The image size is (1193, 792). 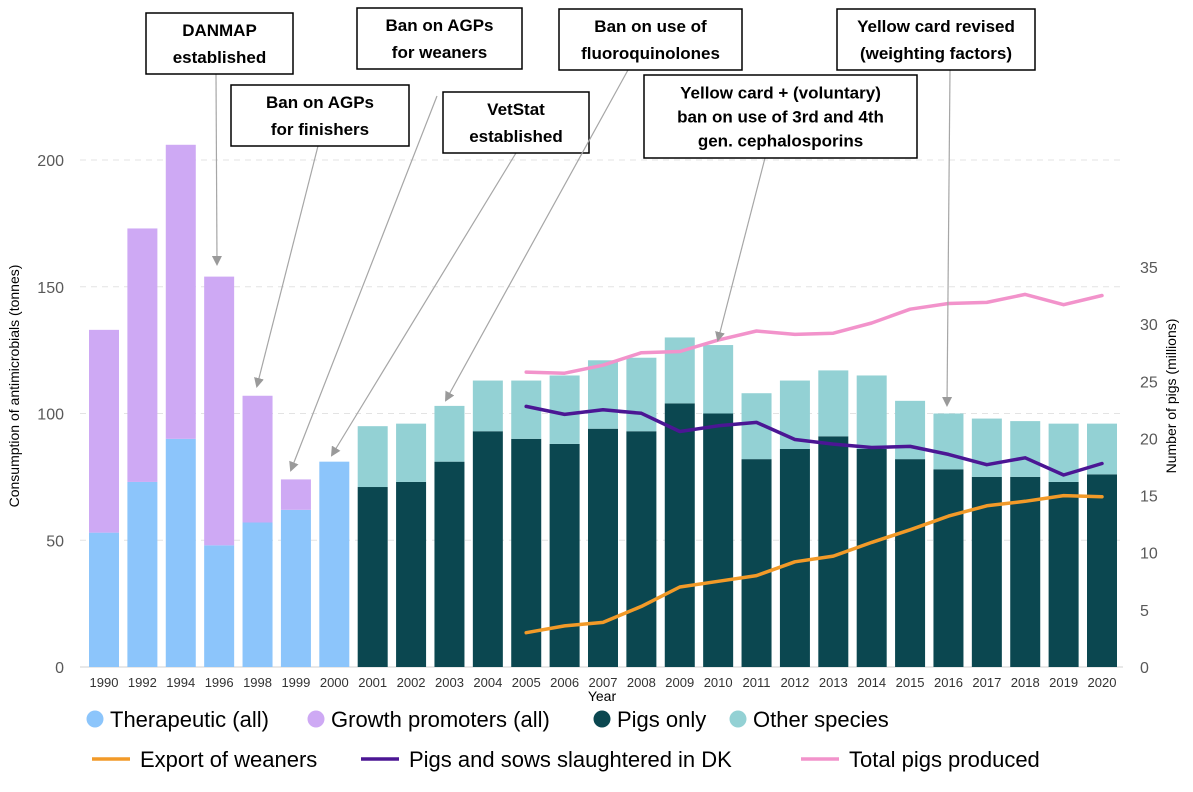 What do you see at coordinates (334, 564) in the screenshot?
I see `bar-therapeutic-all-2000` at bounding box center [334, 564].